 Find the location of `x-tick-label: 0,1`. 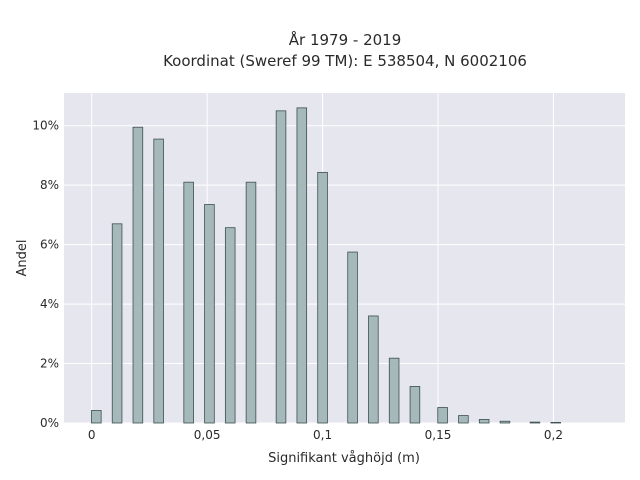

x-tick-label: 0,1 is located at coordinates (322, 435).